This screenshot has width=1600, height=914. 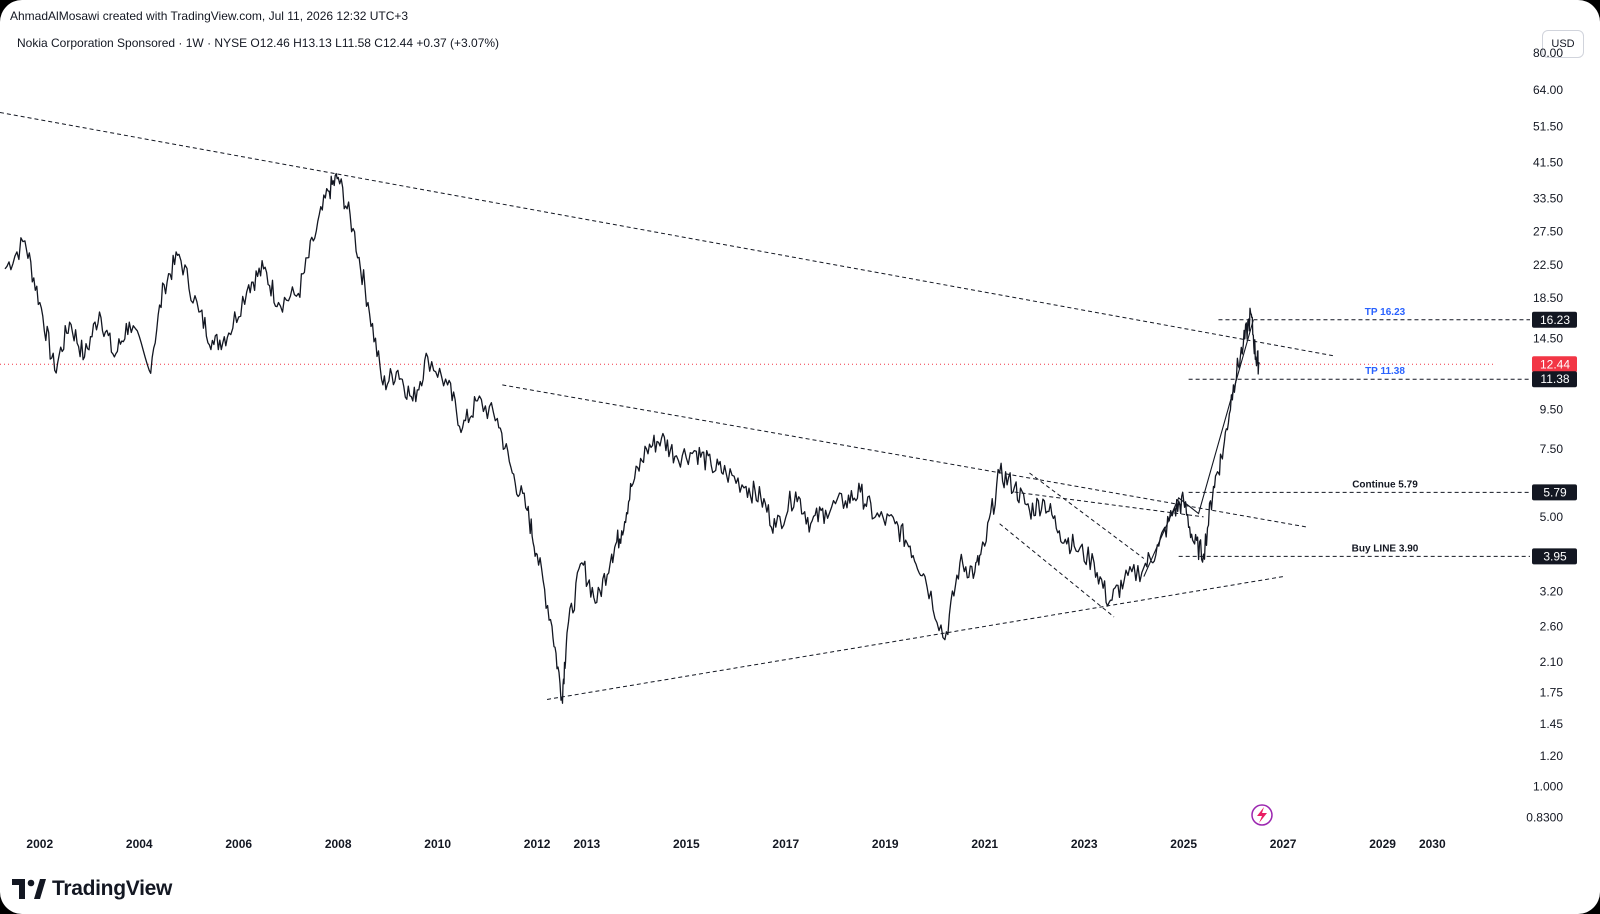 What do you see at coordinates (885, 844) in the screenshot?
I see `x-tick-label-9: 2019` at bounding box center [885, 844].